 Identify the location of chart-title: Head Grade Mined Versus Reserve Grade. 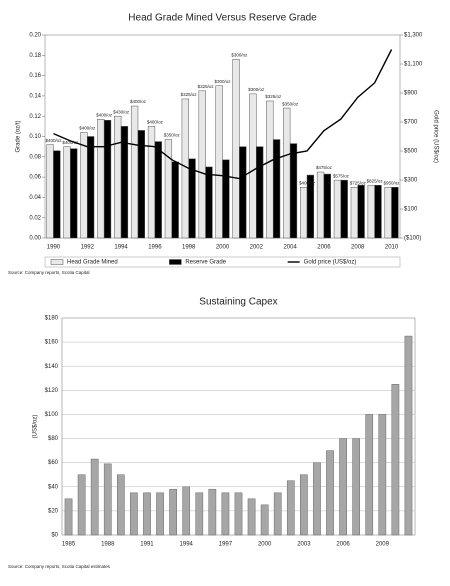
(222, 18).